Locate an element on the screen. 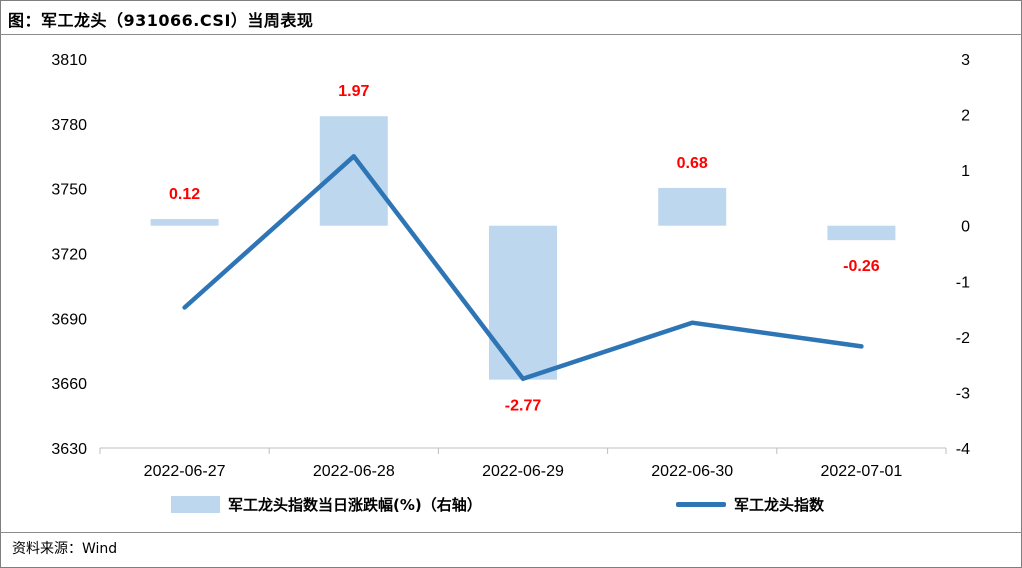 Image resolution: width=1022 pixels, height=568 pixels. x-axis-tick-label: 2022-06-28 is located at coordinates (354, 471).